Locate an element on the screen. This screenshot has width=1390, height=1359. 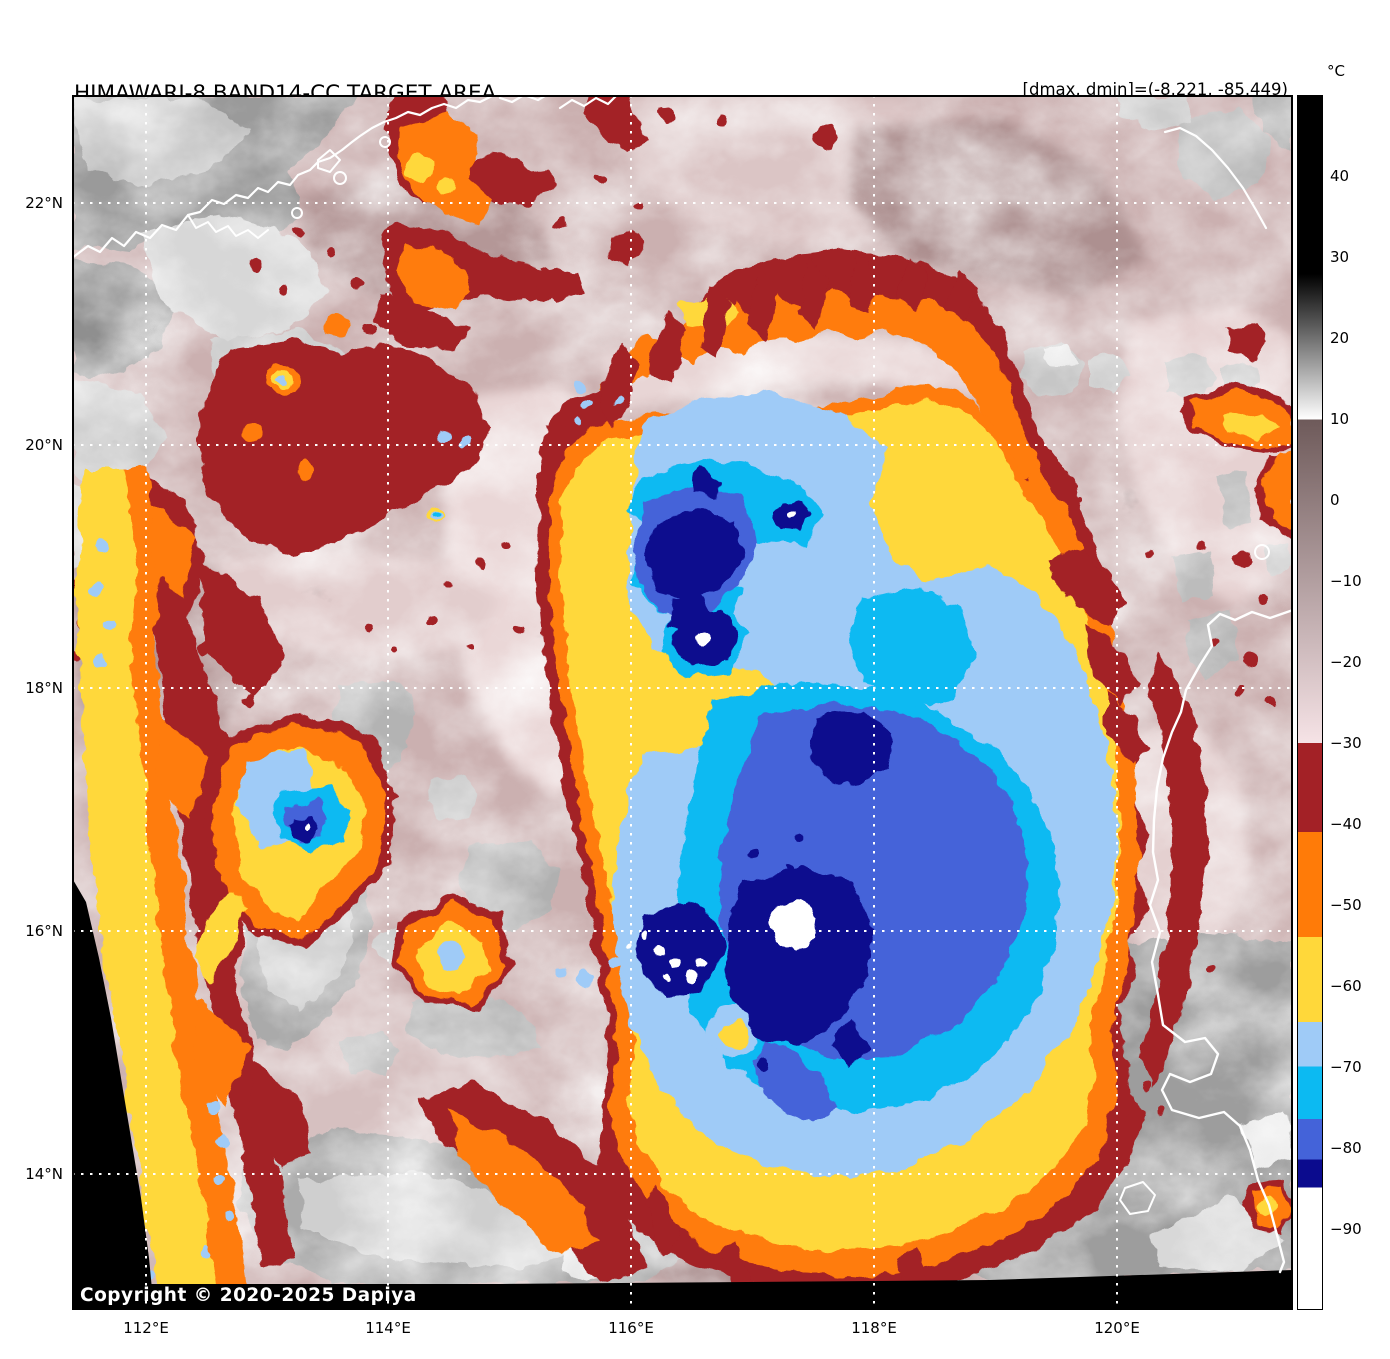
colorbar-tick-label: 40 is located at coordinates (1340, 176).